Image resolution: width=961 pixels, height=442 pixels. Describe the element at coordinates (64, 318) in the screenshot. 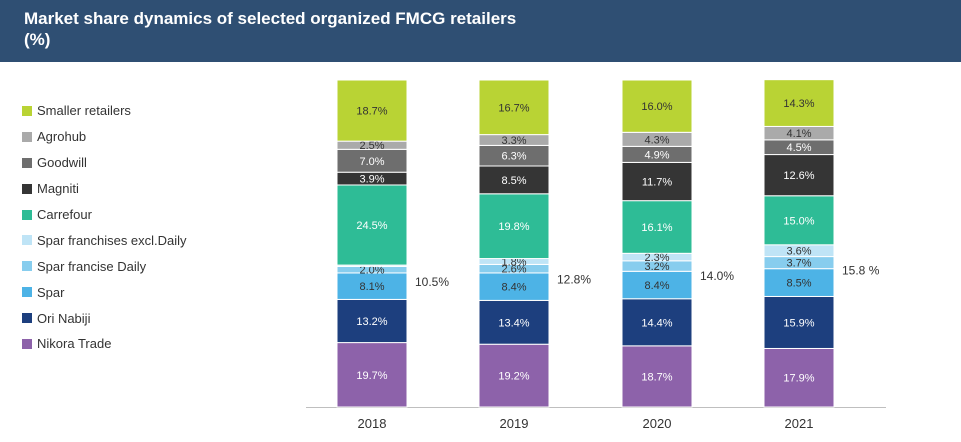

I see `legend-label: Ori Nabiji` at that location.